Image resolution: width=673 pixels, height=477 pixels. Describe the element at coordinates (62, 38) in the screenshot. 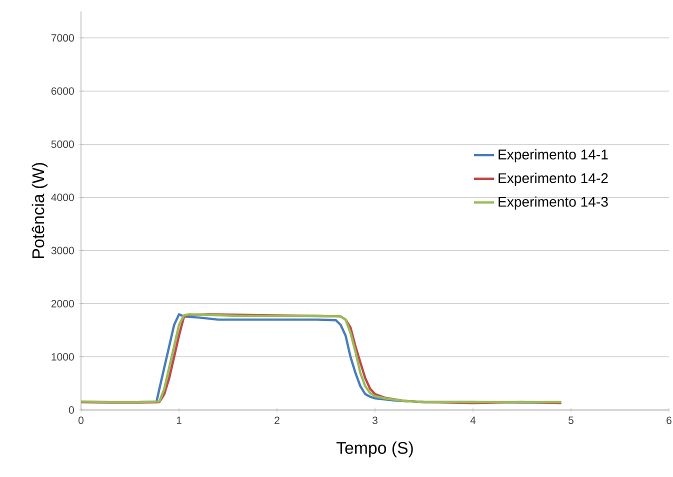

I see `y-tick-label: 7000` at that location.